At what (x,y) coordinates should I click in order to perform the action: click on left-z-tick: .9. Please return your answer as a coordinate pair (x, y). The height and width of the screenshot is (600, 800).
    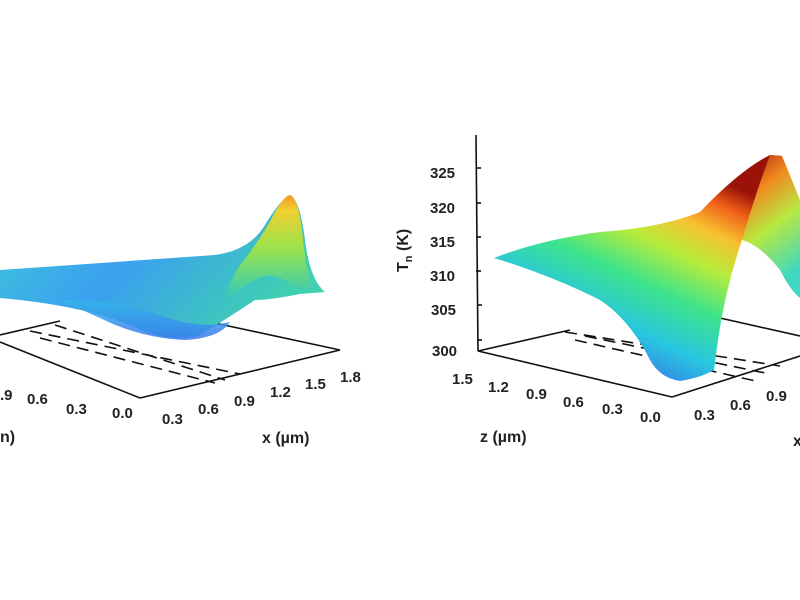
    Looking at the image, I should click on (6, 395).